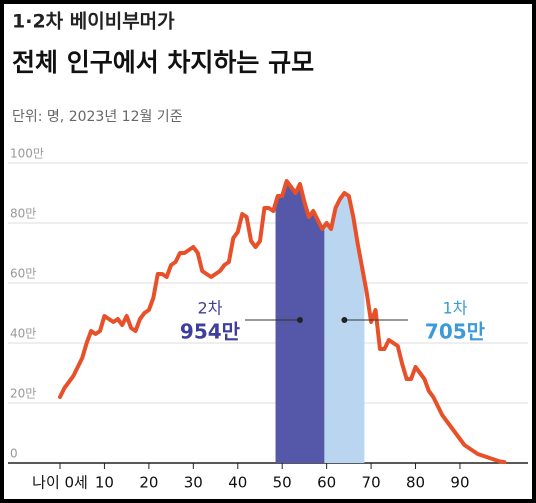 The width and height of the screenshot is (536, 503). Describe the element at coordinates (371, 483) in the screenshot. I see `x-tick-label: 70` at that location.